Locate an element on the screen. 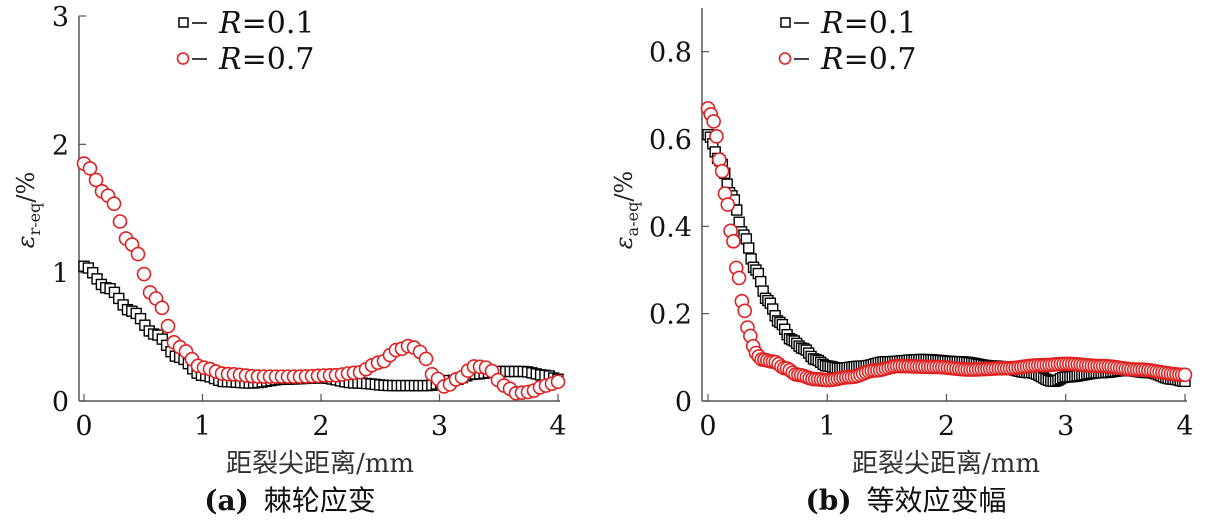  panel-a-legend: R=0.1R=0.7 is located at coordinates (245, 41).